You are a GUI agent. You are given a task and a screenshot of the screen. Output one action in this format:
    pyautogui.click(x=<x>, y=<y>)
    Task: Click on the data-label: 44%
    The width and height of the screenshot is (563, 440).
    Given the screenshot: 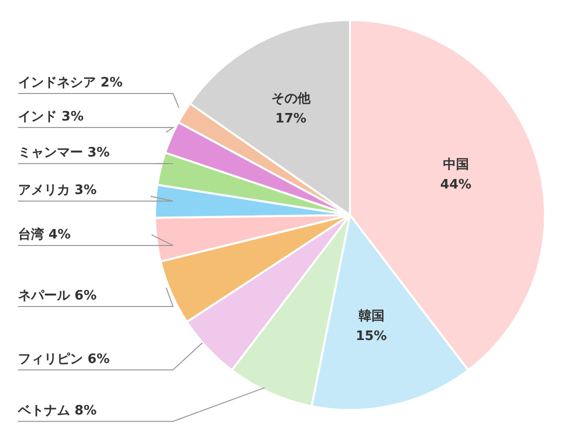 What is the action you would take?
    pyautogui.click(x=456, y=185)
    